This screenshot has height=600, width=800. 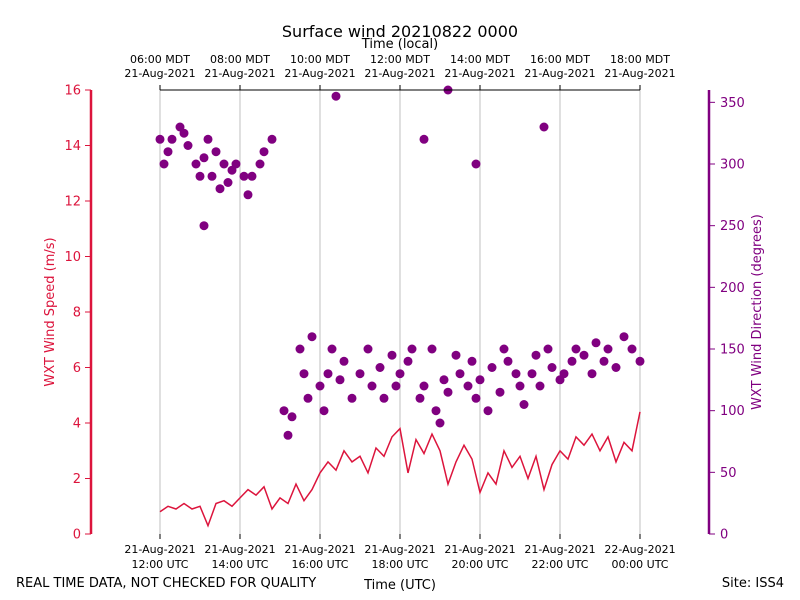 What do you see at coordinates (77, 535) in the screenshot?
I see `left-tick-label: 0` at bounding box center [77, 535].